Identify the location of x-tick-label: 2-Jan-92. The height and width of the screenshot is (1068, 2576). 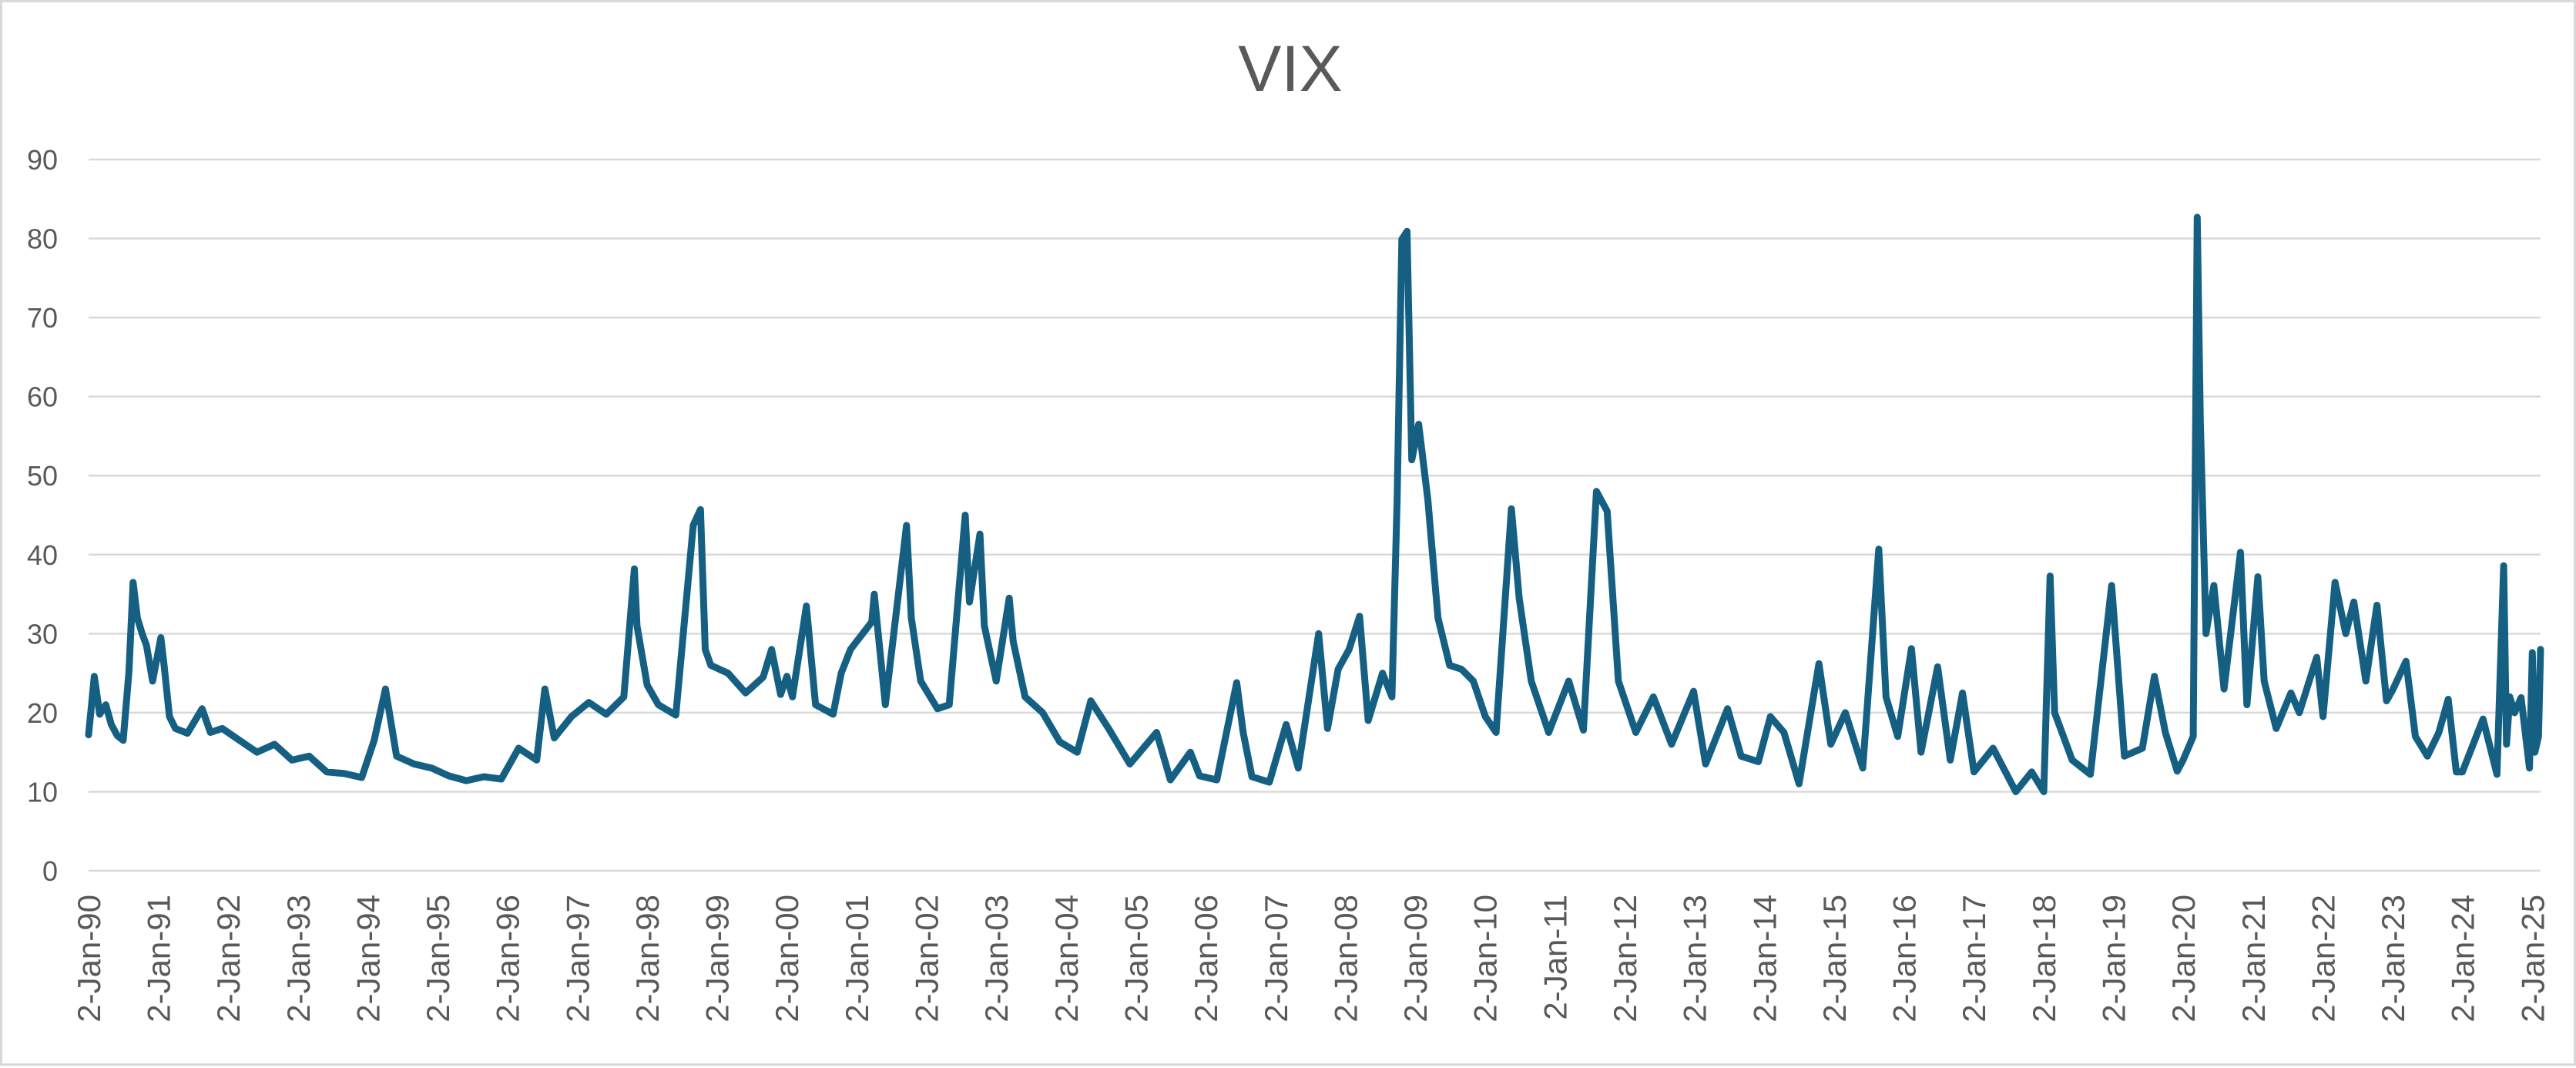
(228, 959).